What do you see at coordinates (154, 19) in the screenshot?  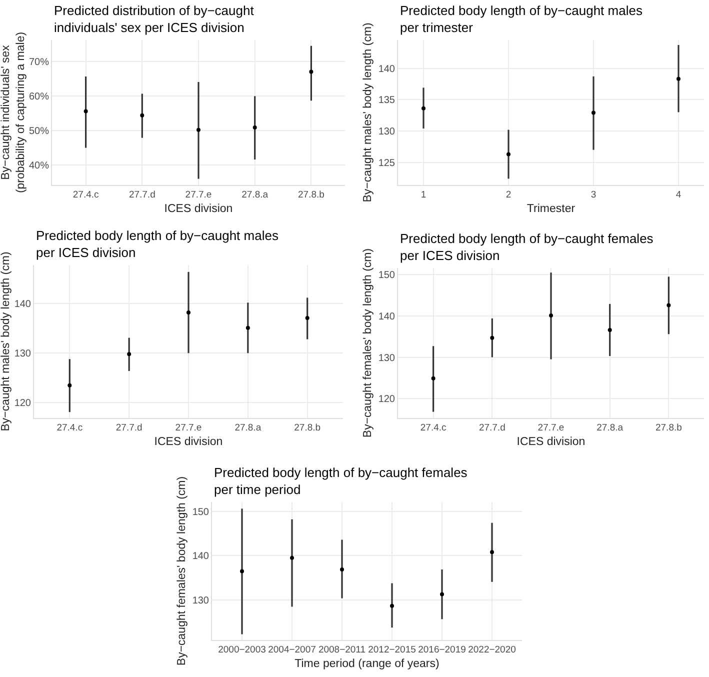 I see `chart-title: Predicted distribution of by−caught individuals' sex per ICES division` at bounding box center [154, 19].